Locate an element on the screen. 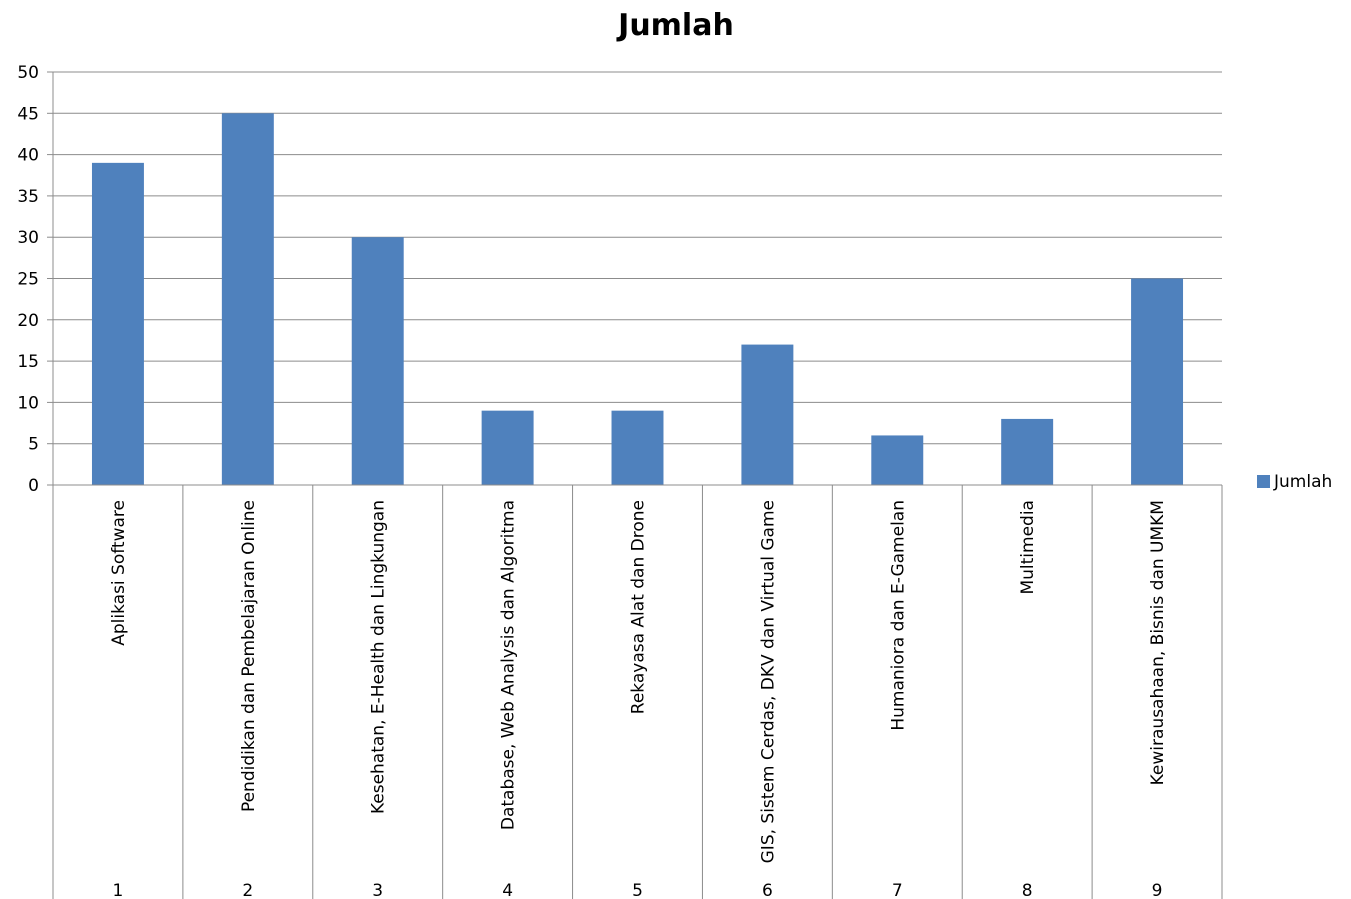 The height and width of the screenshot is (899, 1351). category-number: 8 is located at coordinates (1027, 890).